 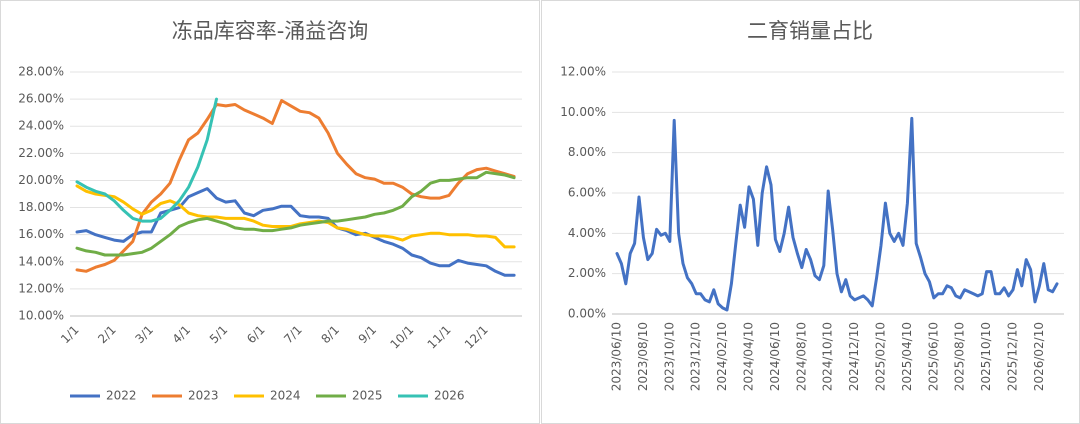 I want to click on chart-title: 二育销量占比, so click(x=810, y=31).